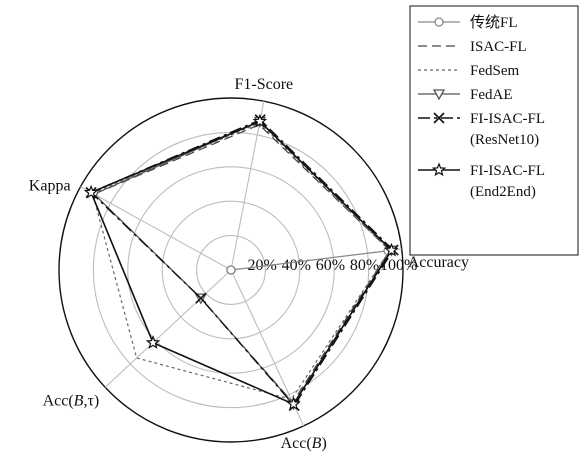 This screenshot has width=583, height=460. I want to click on legend-label: FedAE, so click(491, 95).